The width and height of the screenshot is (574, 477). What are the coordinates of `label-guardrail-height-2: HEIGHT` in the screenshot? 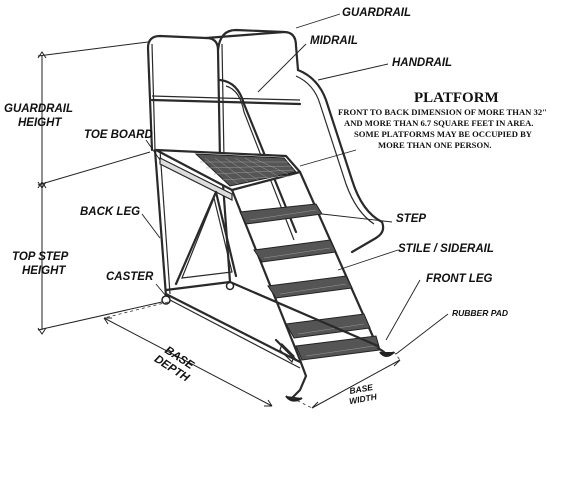 It's located at (40, 123).